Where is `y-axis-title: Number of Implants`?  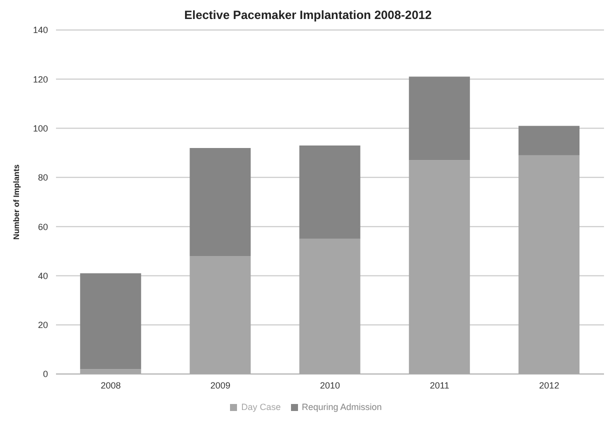 y-axis-title: Number of Implants is located at coordinates (16, 202).